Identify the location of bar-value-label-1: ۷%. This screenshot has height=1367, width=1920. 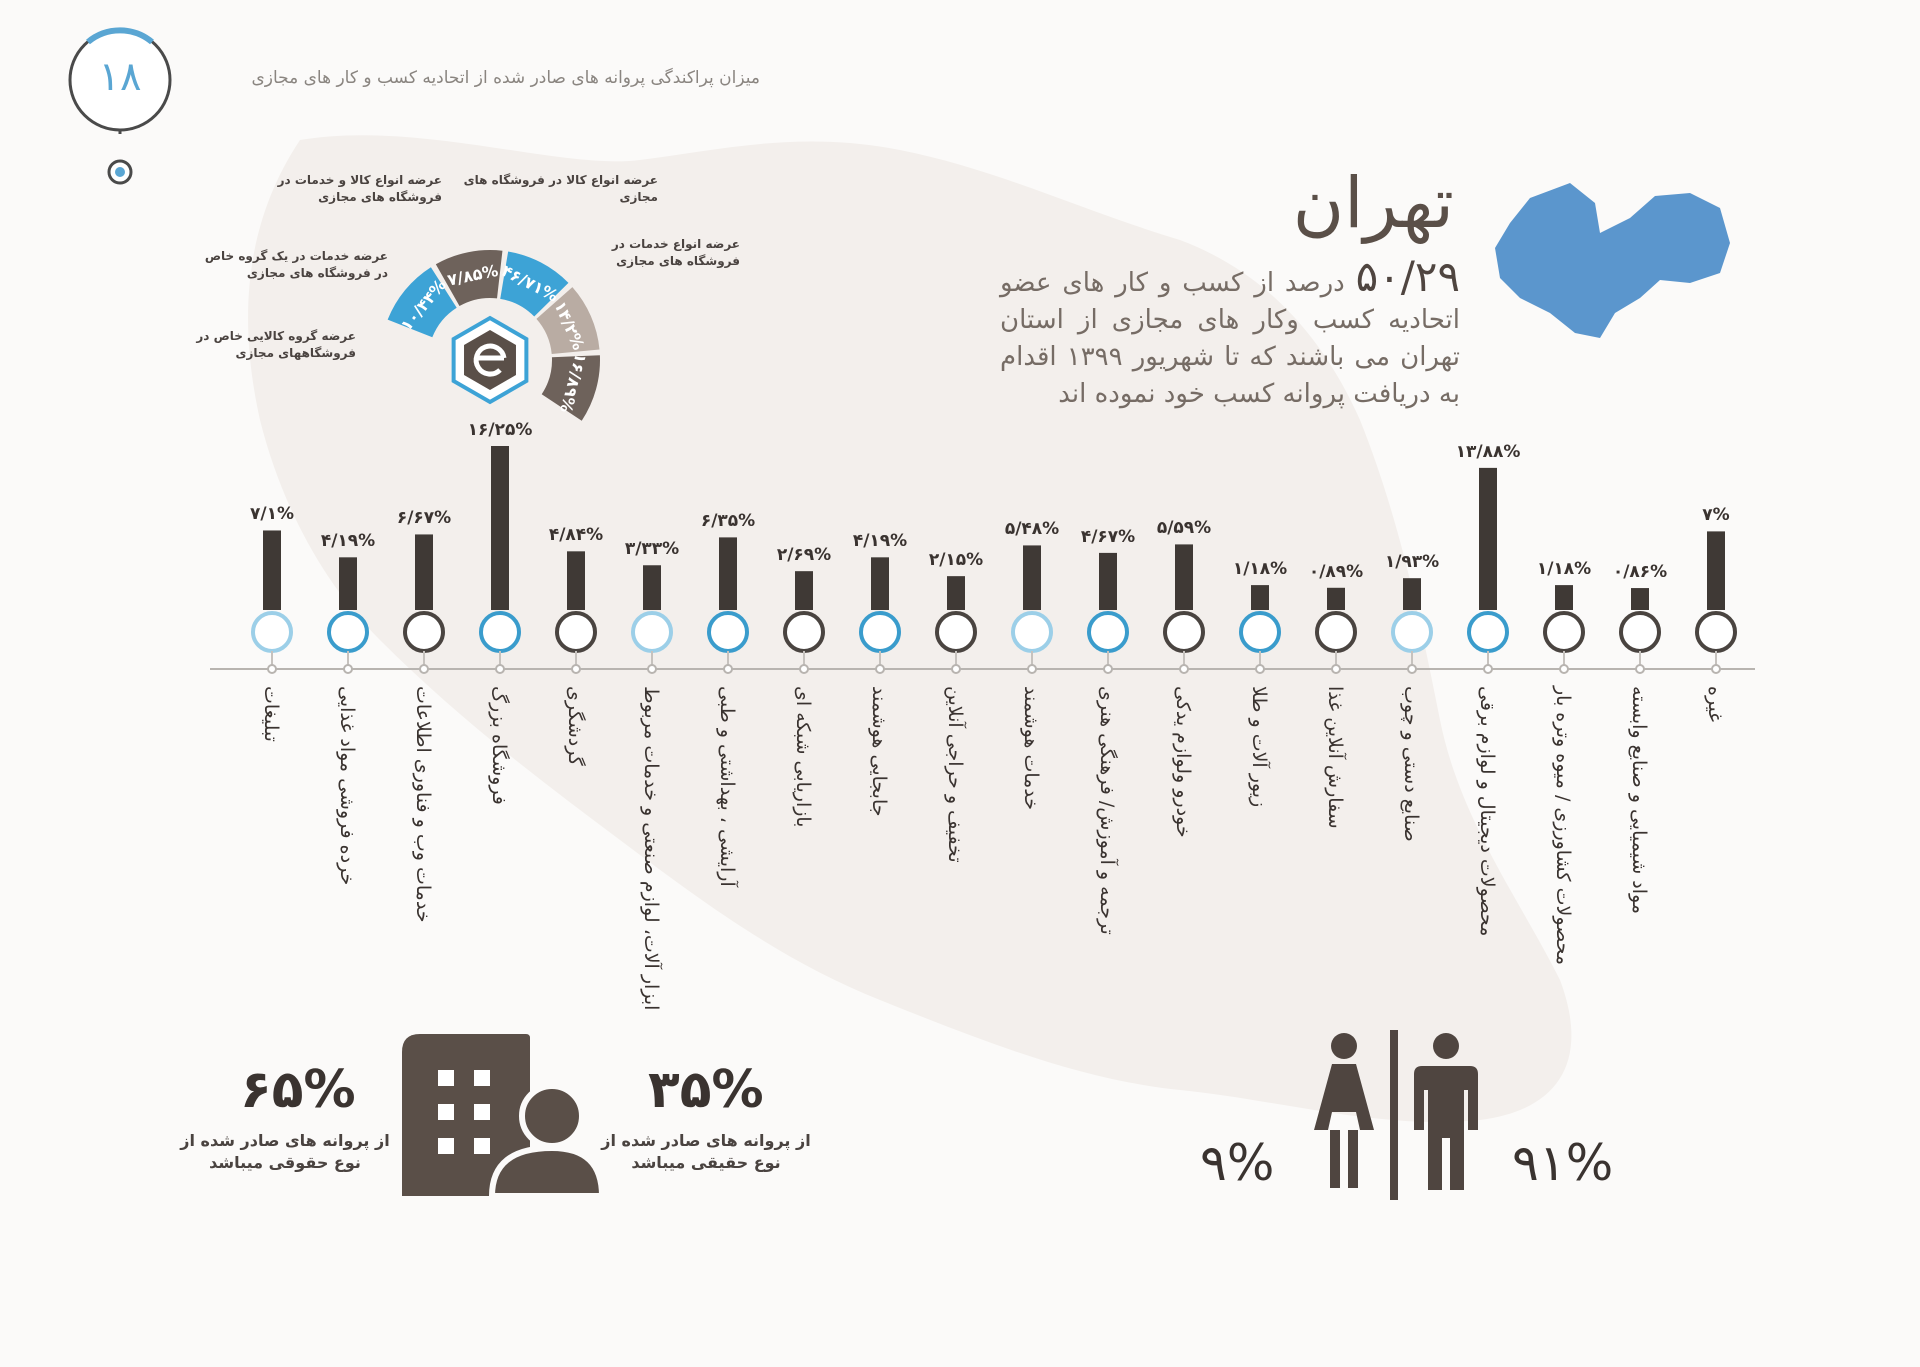
(1716, 515).